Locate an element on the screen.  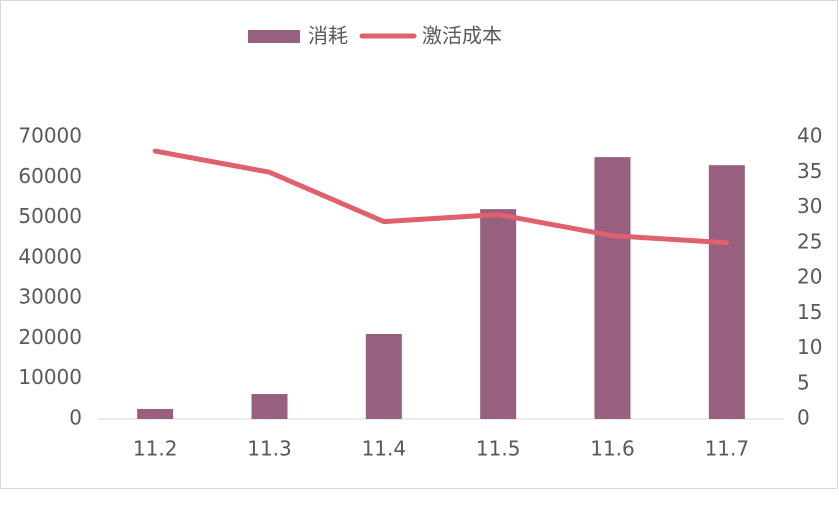
y2-tick-label: 0 is located at coordinates (803, 418).